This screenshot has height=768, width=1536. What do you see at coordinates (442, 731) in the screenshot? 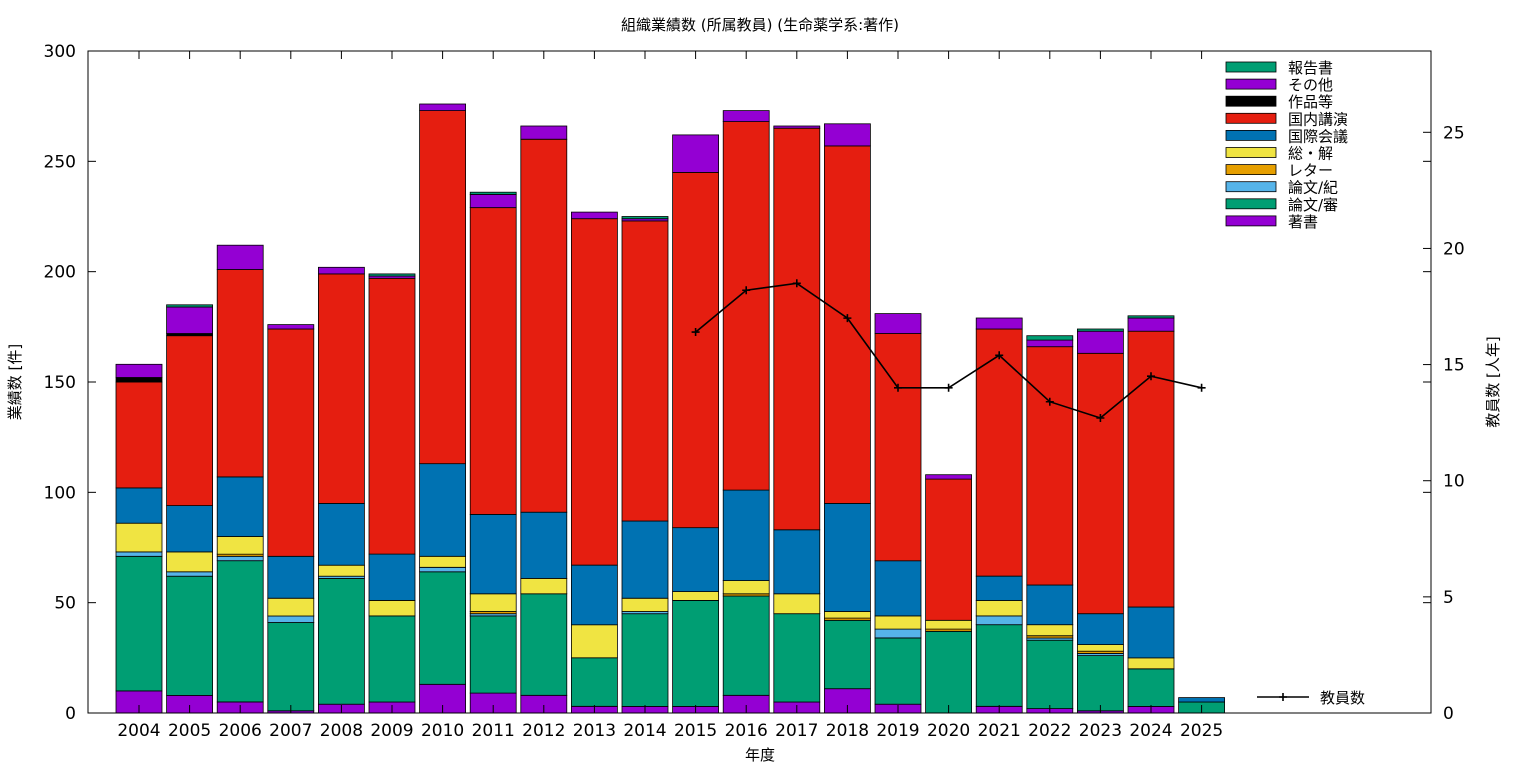
I see `x-tick-label: 2010` at bounding box center [442, 731].